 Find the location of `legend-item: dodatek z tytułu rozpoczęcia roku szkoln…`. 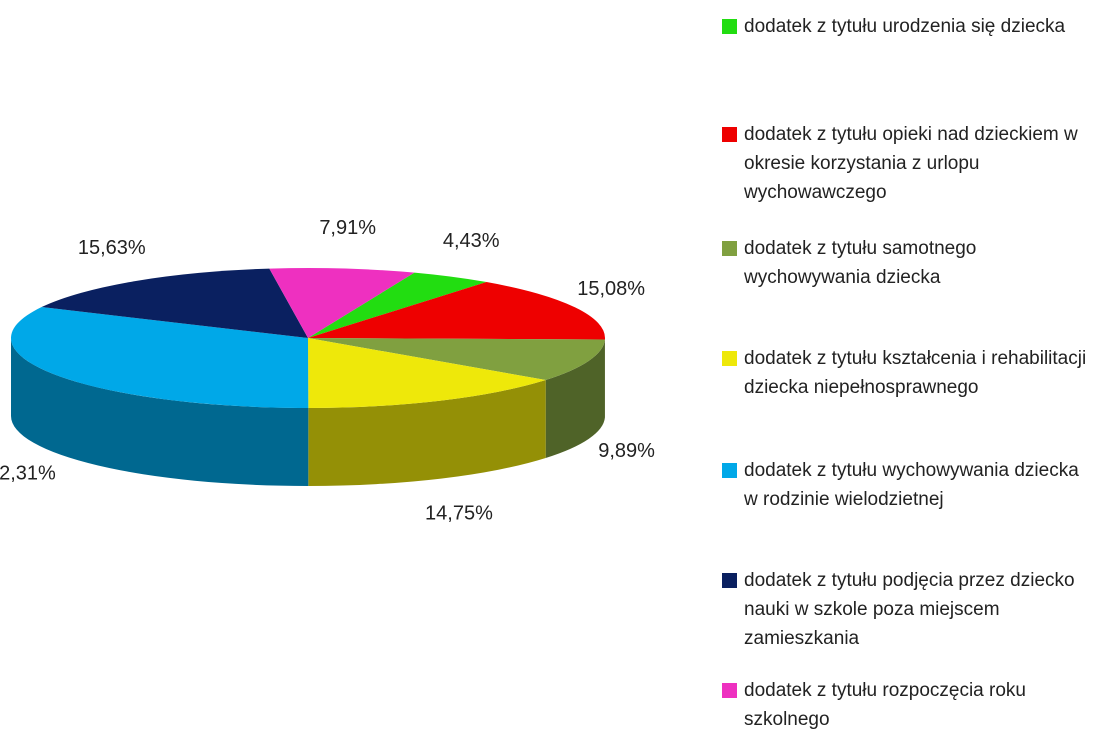

legend-item: dodatek z tytułu rozpoczęcia roku szkoln… is located at coordinates (903, 705).